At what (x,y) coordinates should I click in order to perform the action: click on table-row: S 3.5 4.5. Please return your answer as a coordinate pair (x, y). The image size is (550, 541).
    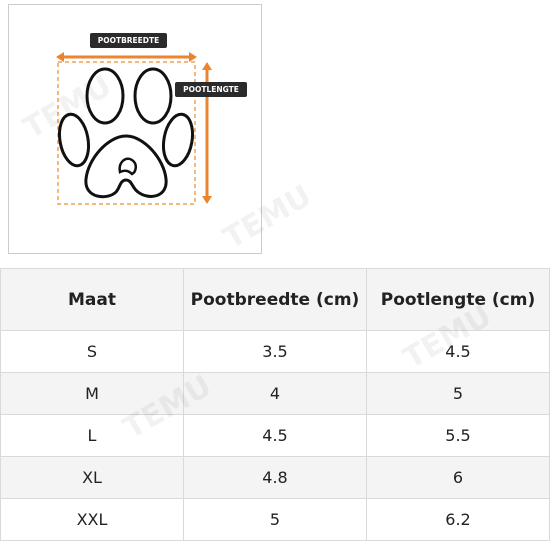
    Looking at the image, I should click on (275, 351).